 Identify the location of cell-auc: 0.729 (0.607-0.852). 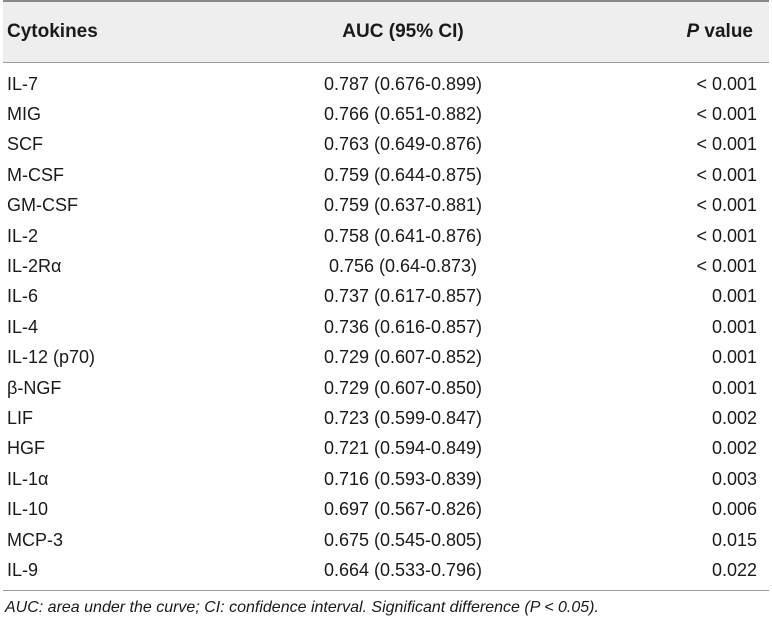
(403, 357).